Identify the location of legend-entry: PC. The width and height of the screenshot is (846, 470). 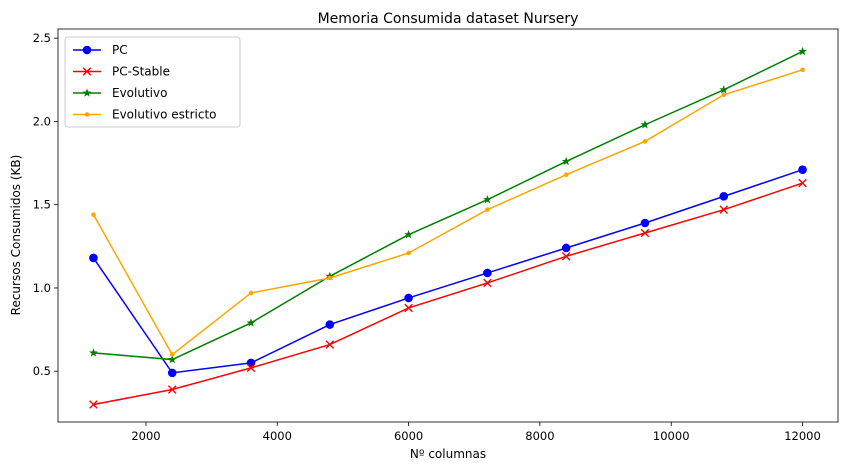
(100, 50).